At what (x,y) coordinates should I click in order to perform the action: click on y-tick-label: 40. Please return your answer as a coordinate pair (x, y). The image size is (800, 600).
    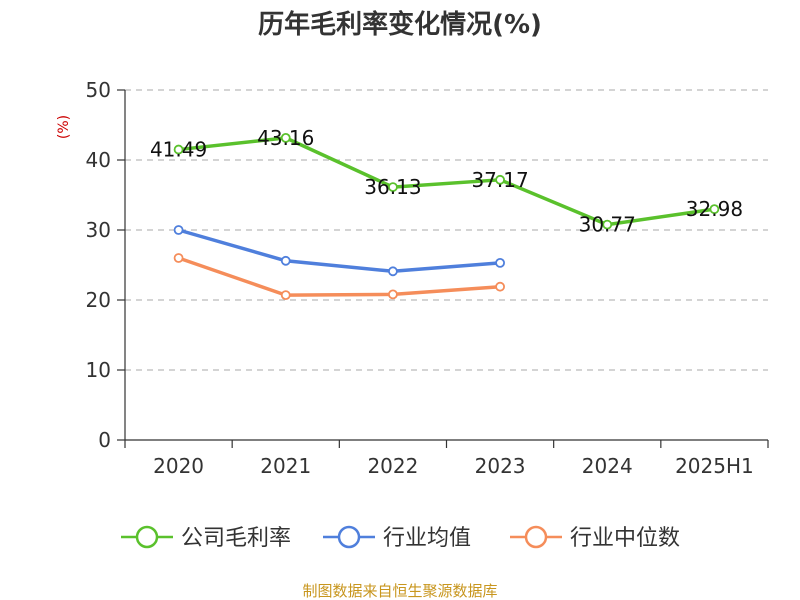
    Looking at the image, I should click on (98, 160).